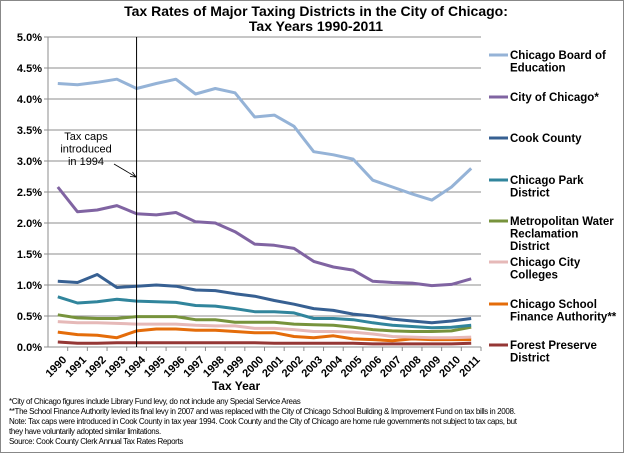  Describe the element at coordinates (29, 162) in the screenshot. I see `y-tick-label: 3.0%` at that location.